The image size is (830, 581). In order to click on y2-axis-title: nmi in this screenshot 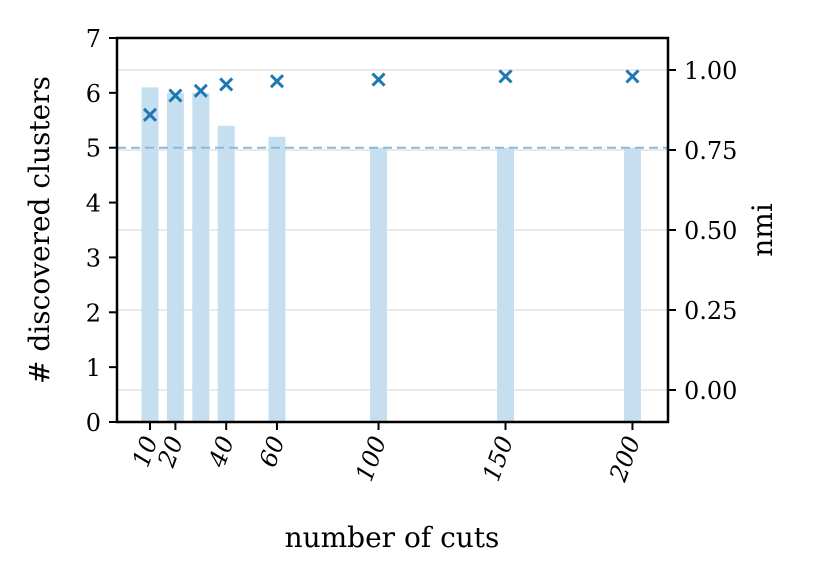, I will do `click(762, 230)`.